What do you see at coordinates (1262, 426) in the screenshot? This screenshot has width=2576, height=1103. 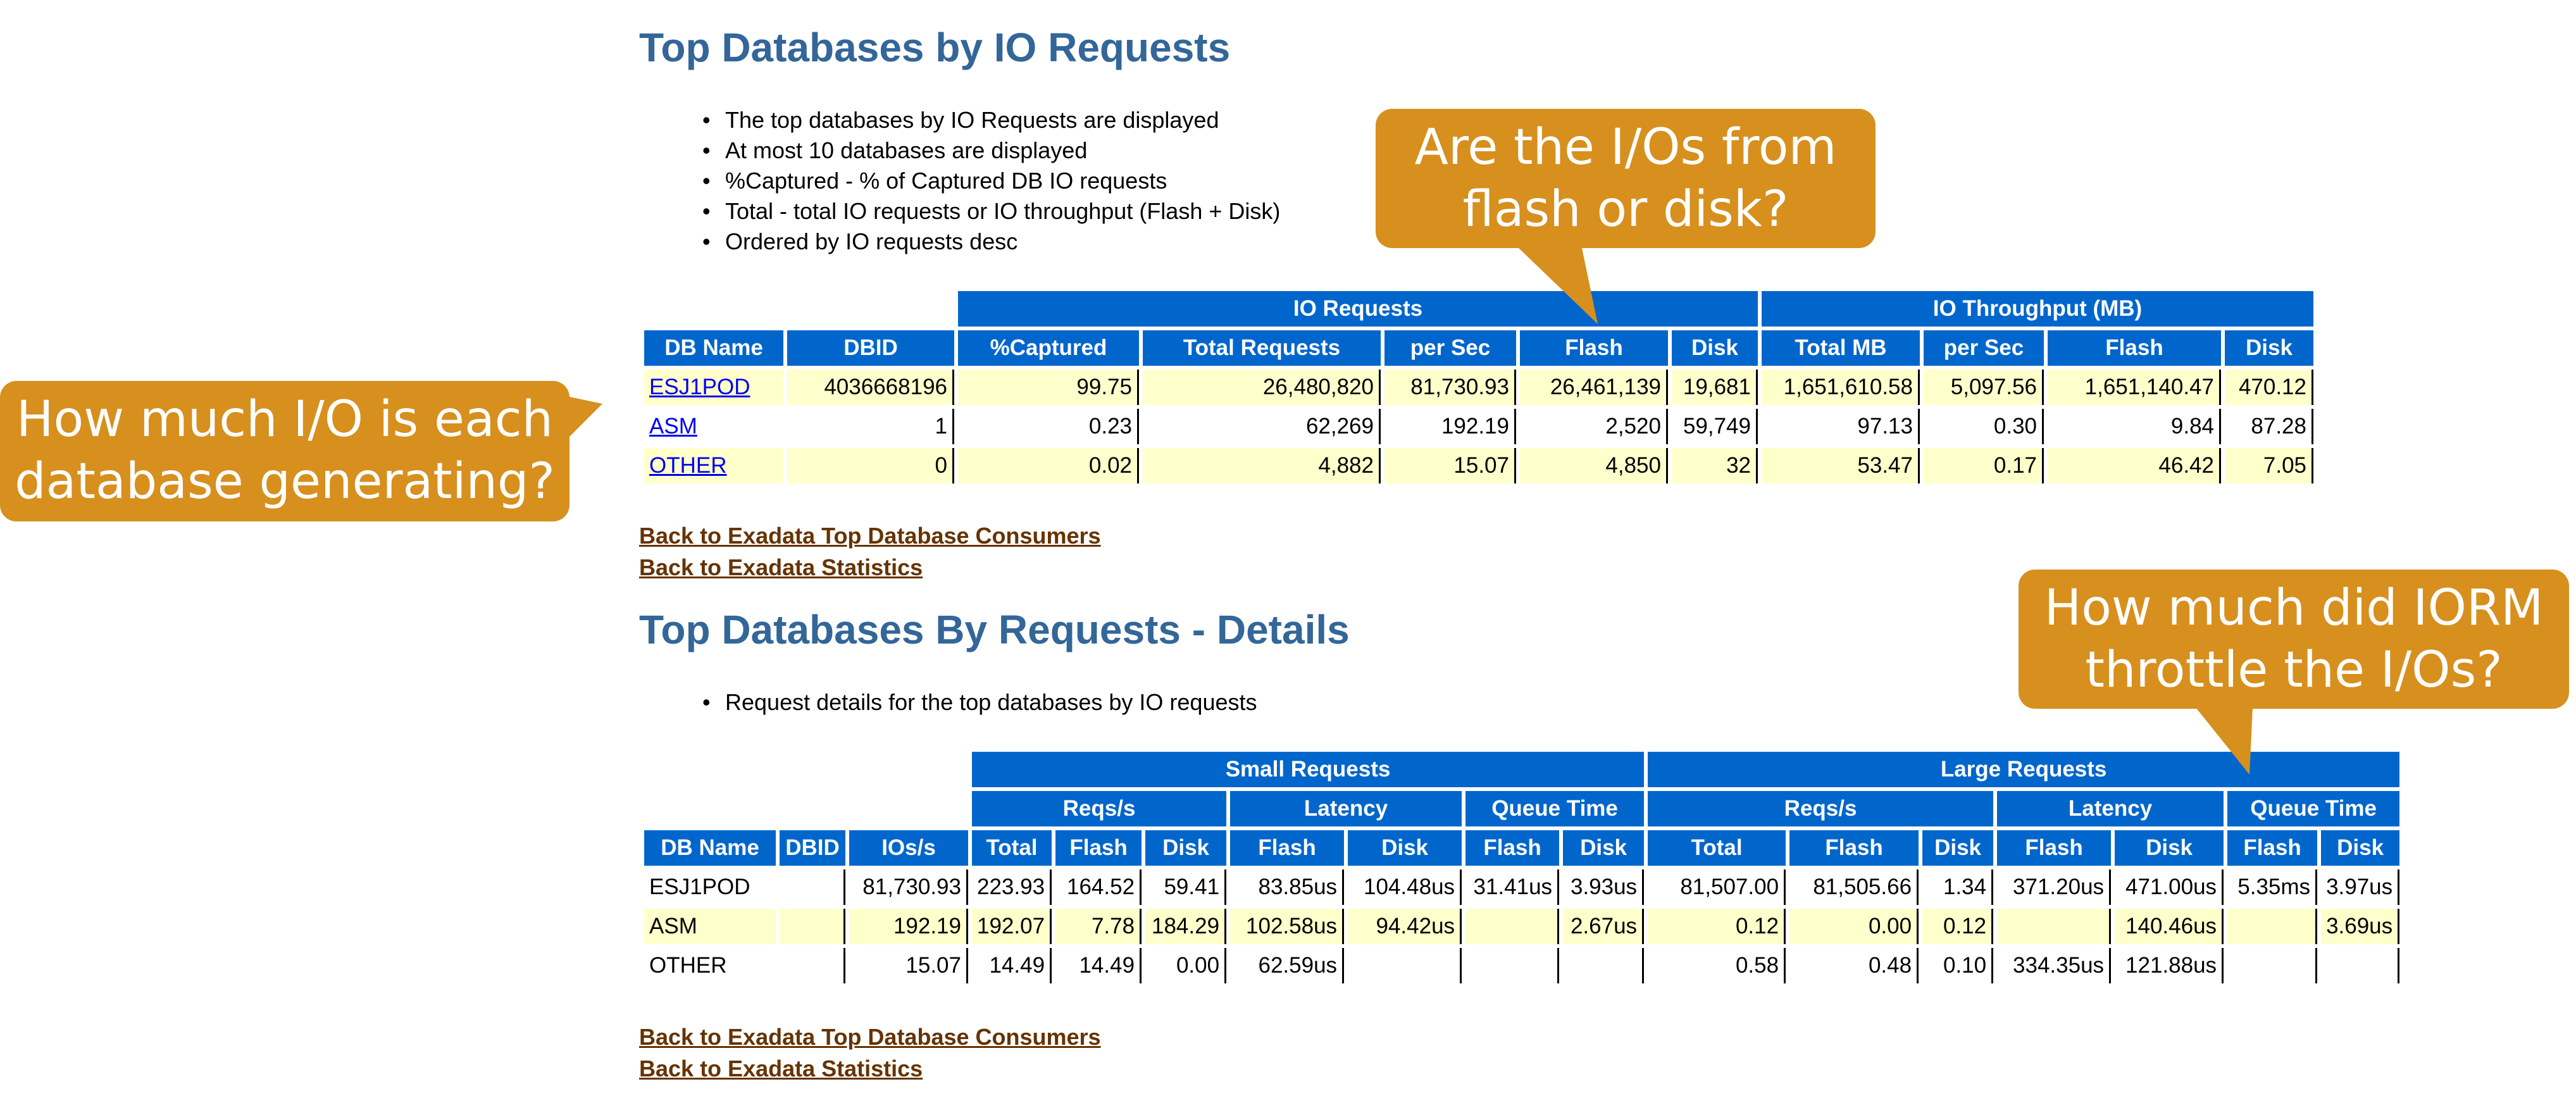 I see `table-cell: 62,269` at bounding box center [1262, 426].